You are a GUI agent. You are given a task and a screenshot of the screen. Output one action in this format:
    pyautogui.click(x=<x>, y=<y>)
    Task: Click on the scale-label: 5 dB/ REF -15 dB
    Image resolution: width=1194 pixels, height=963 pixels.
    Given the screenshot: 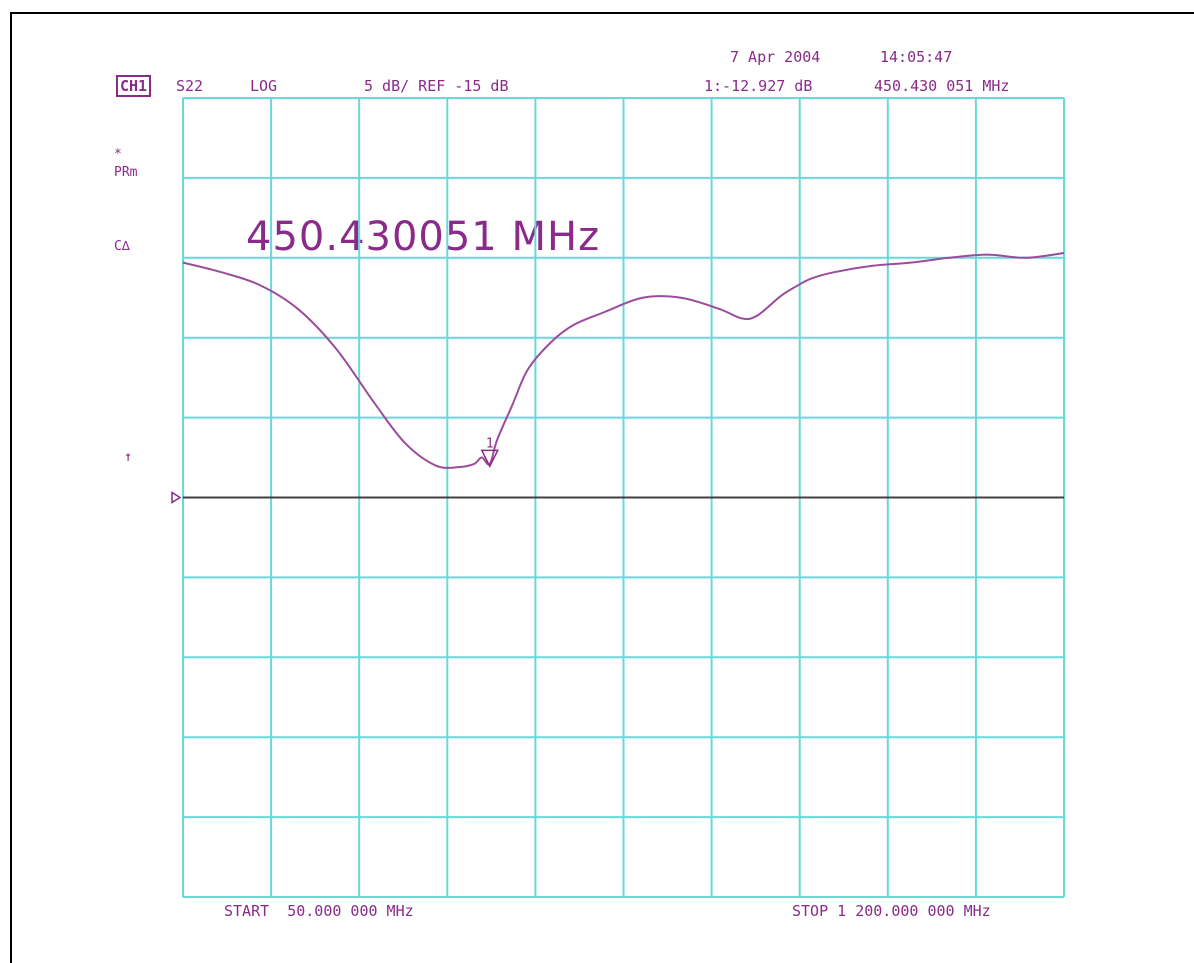 What is the action you would take?
    pyautogui.click(x=436, y=86)
    